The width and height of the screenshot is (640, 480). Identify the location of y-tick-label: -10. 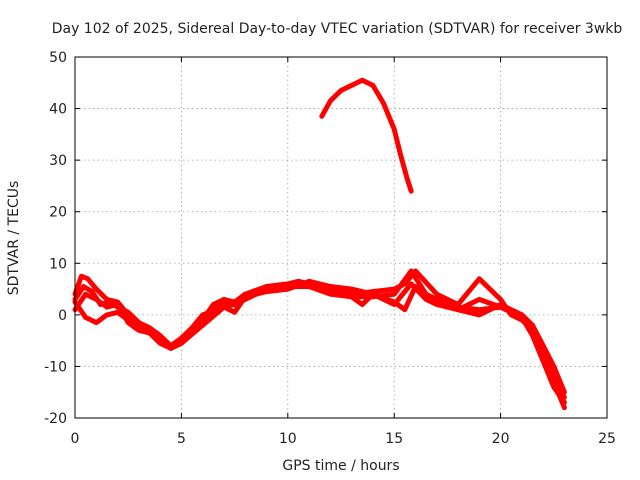
(55, 367).